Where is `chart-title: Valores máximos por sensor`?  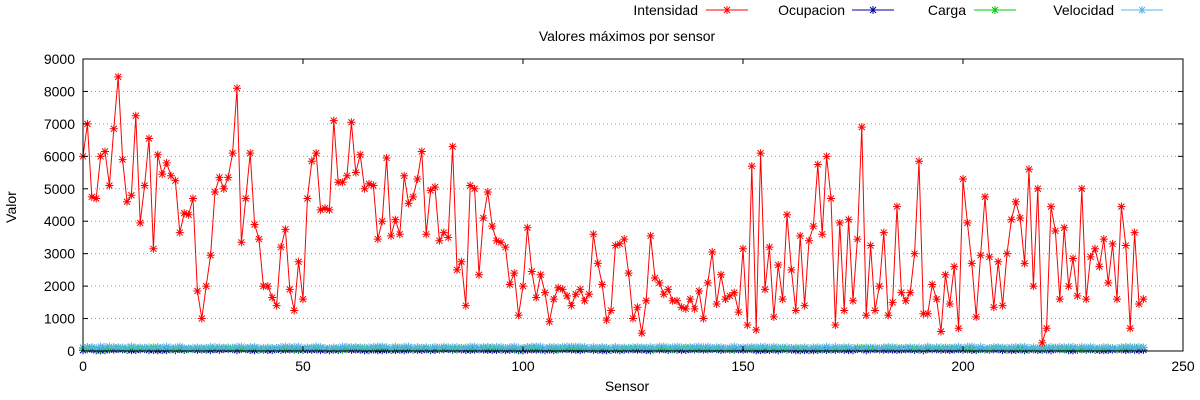 chart-title: Valores máximos por sensor is located at coordinates (627, 36).